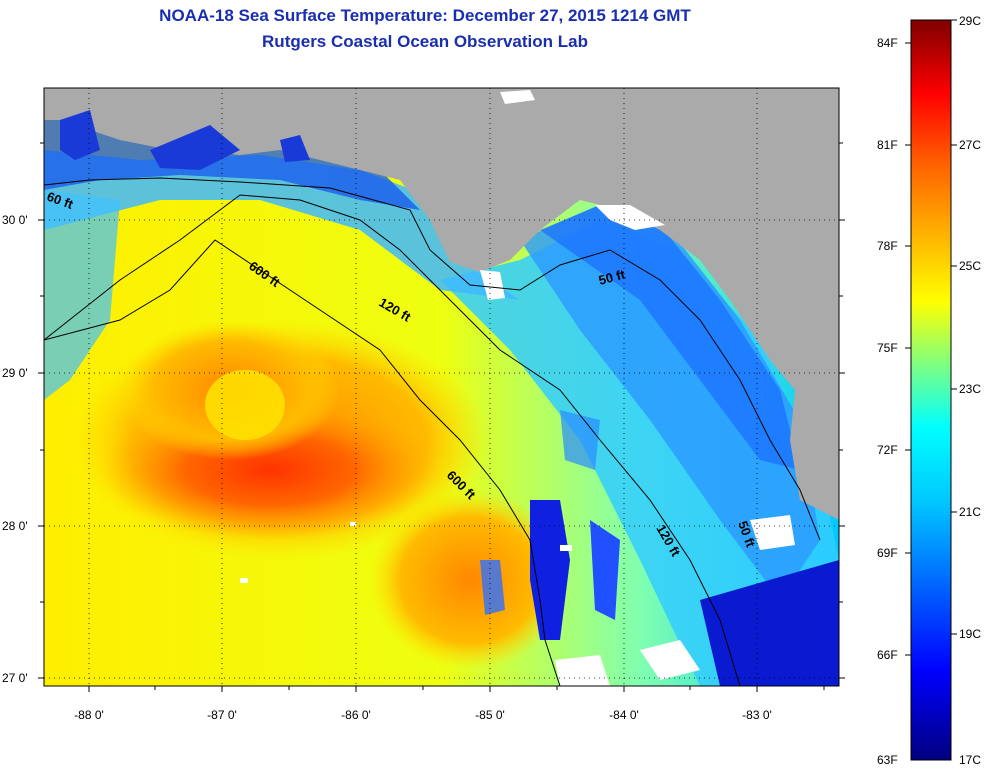 The width and height of the screenshot is (992, 770). Describe the element at coordinates (89, 715) in the screenshot. I see `lon-label-88: -88 0'` at that location.